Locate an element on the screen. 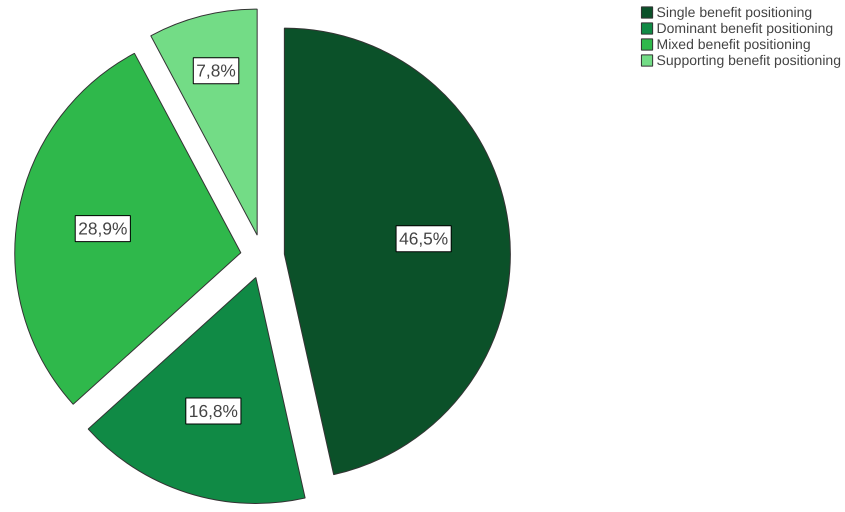 This screenshot has height=512, width=845. legend-label: Dominant benefit positioning is located at coordinates (745, 28).